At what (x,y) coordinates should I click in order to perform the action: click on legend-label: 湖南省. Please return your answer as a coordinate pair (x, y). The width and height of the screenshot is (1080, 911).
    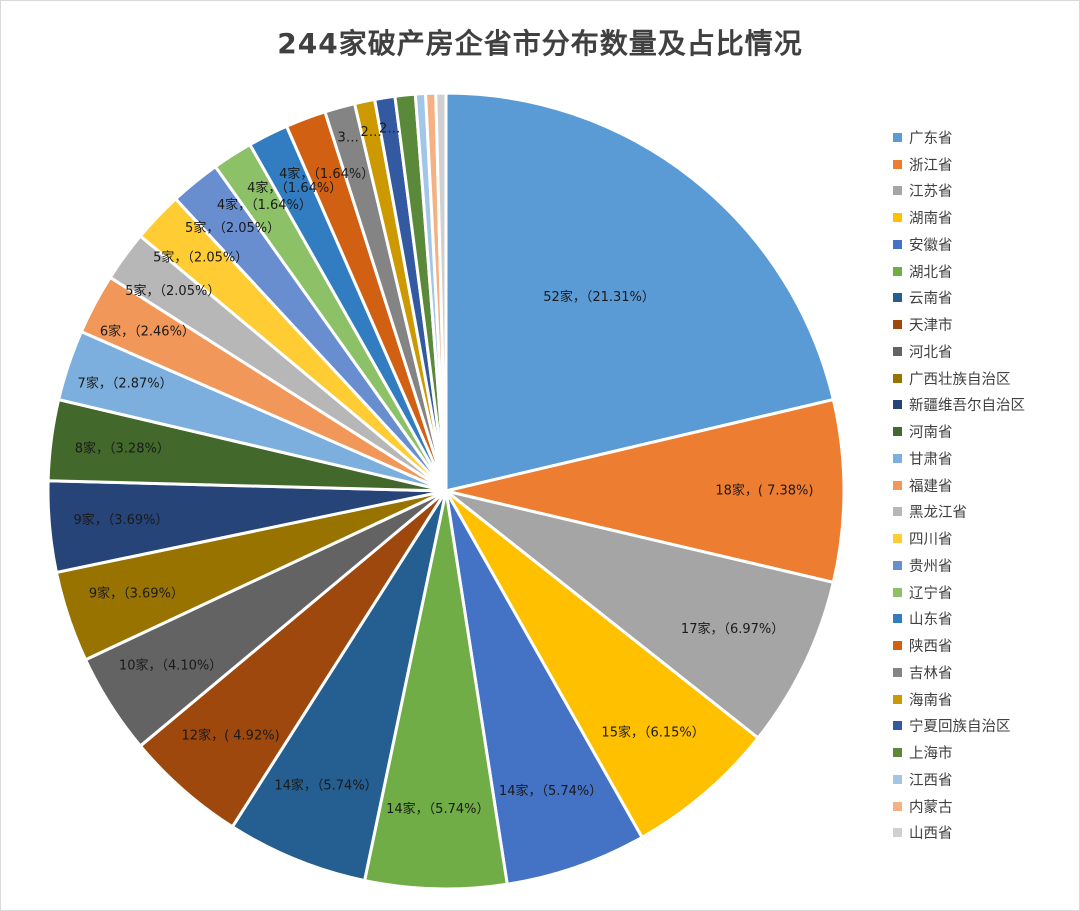
    Looking at the image, I should click on (931, 219).